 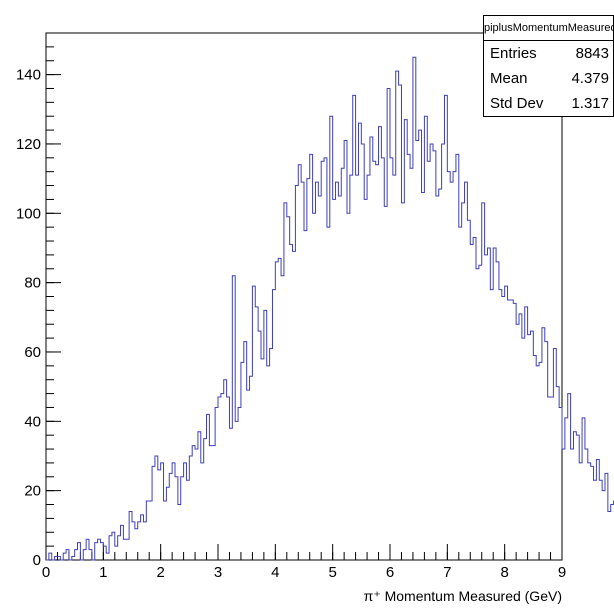 What do you see at coordinates (548, 103) in the screenshot?
I see `stats-row-stddev: Std Dev 1.317` at bounding box center [548, 103].